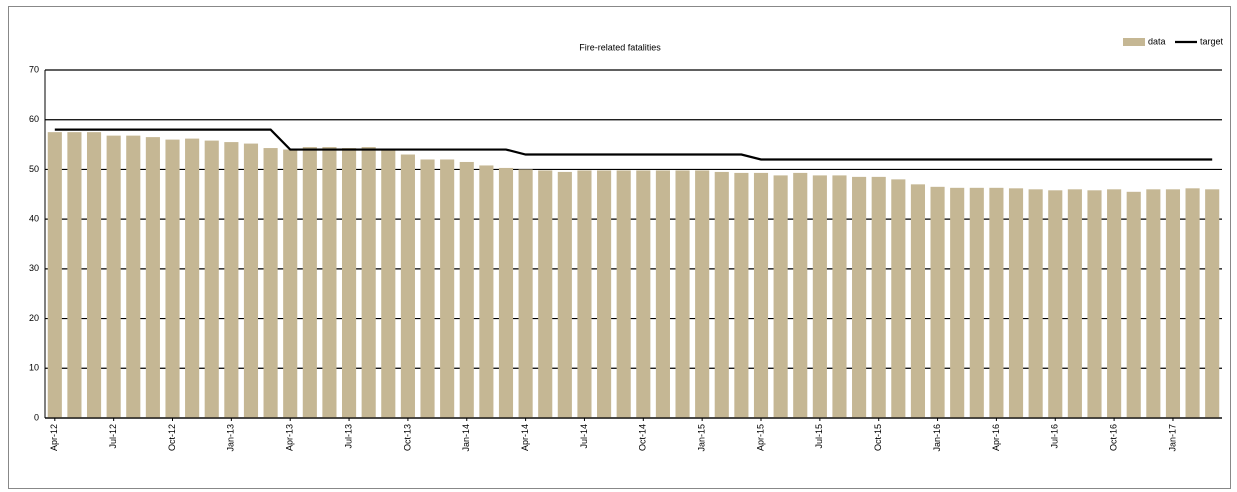 Image resolution: width=1237 pixels, height=492 pixels. What do you see at coordinates (34, 119) in the screenshot?
I see `y-tick-label: 60` at bounding box center [34, 119].